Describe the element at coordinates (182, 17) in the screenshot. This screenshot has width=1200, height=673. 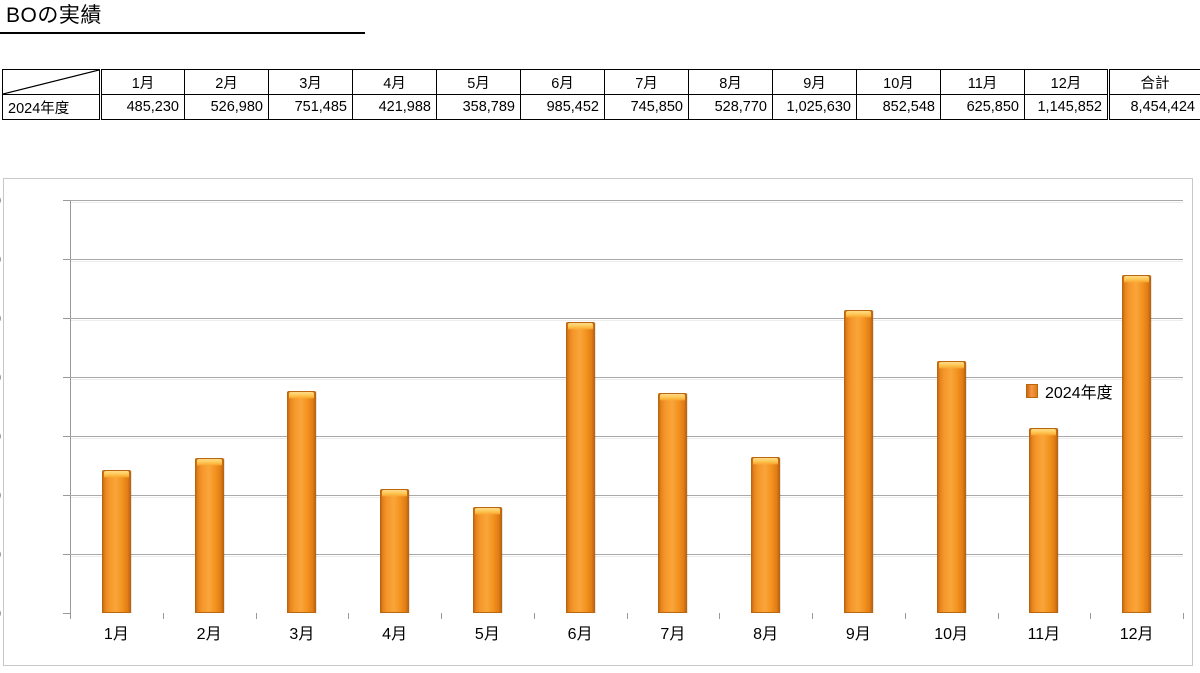
I see `title-block: BOの実績` at that location.